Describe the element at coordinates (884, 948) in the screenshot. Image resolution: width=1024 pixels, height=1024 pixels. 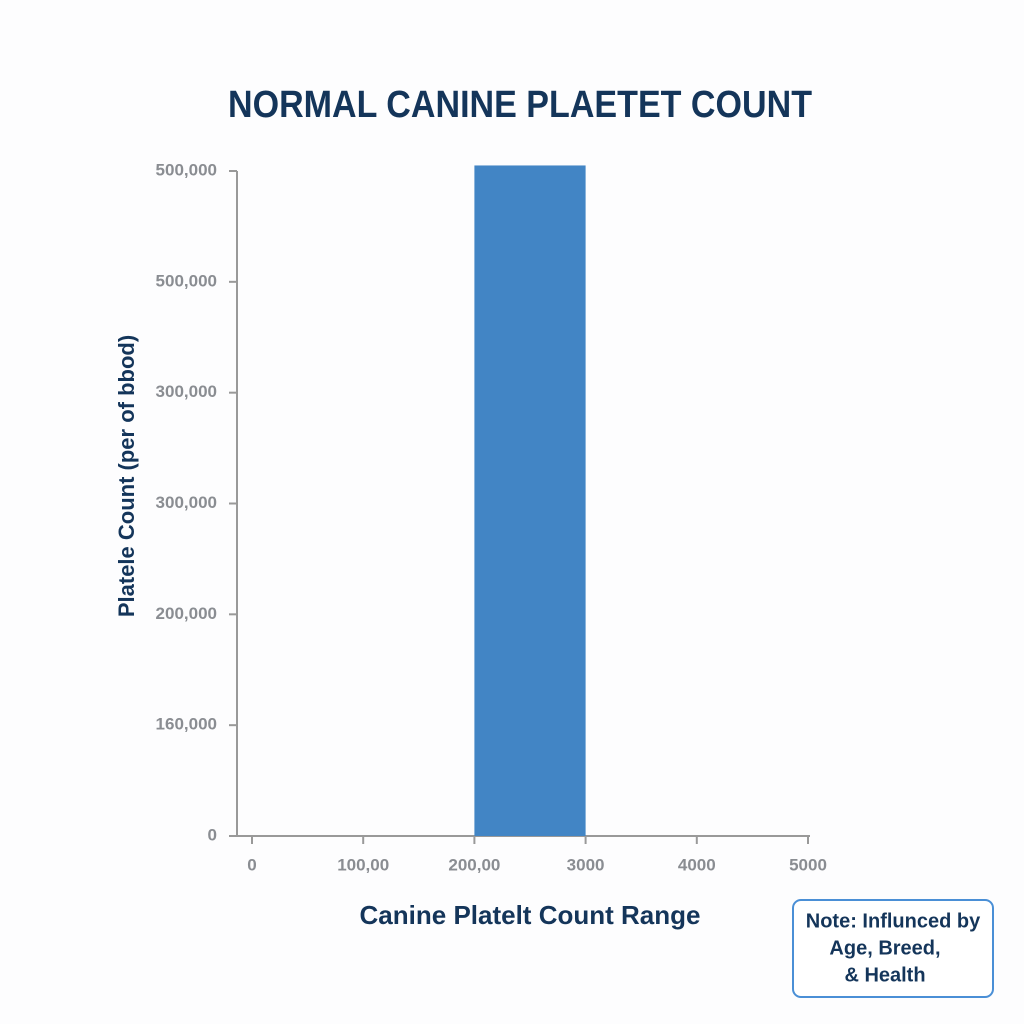
I see `note-text: Age, Breed,` at that location.